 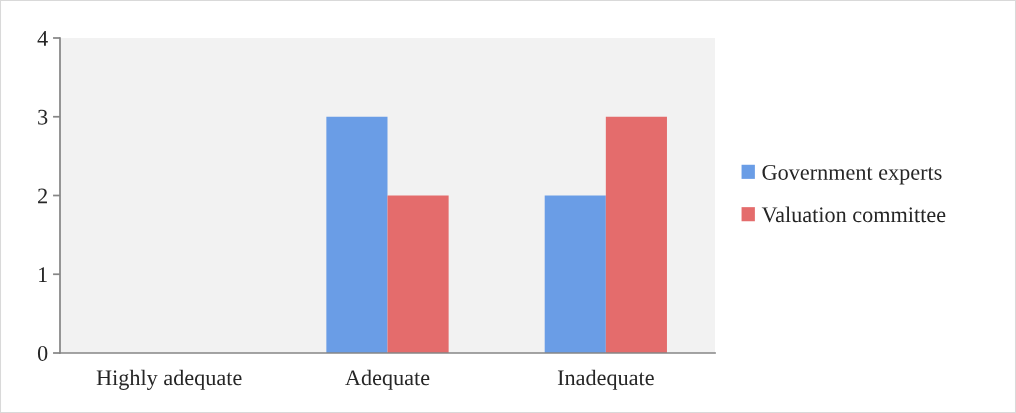 I want to click on x-tick-label: Highly adequate, so click(x=169, y=379).